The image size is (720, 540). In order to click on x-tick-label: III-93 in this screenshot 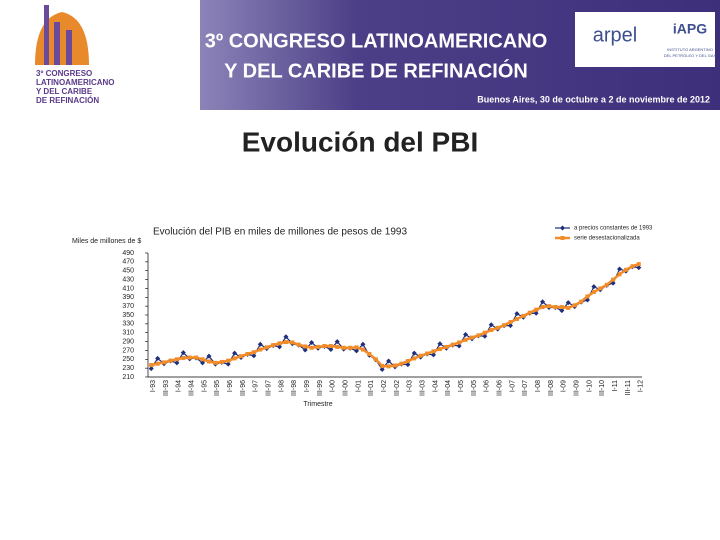, I will do `click(166, 388)`.